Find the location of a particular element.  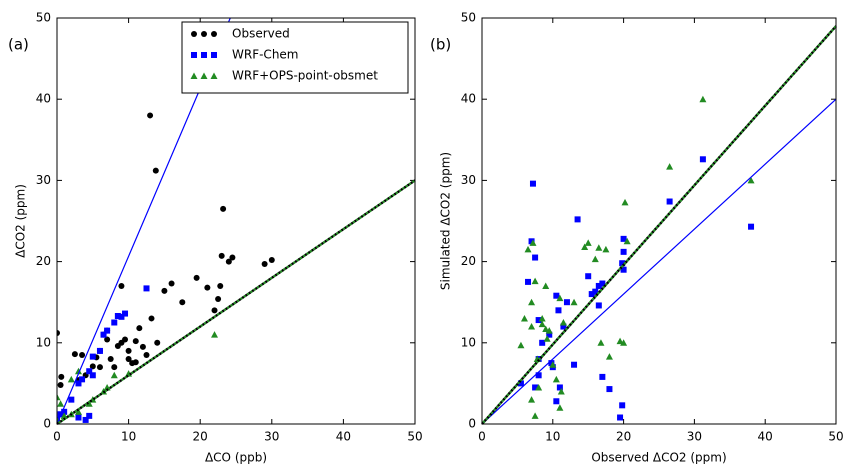

x-tick-label: 10 is located at coordinates (128, 437).